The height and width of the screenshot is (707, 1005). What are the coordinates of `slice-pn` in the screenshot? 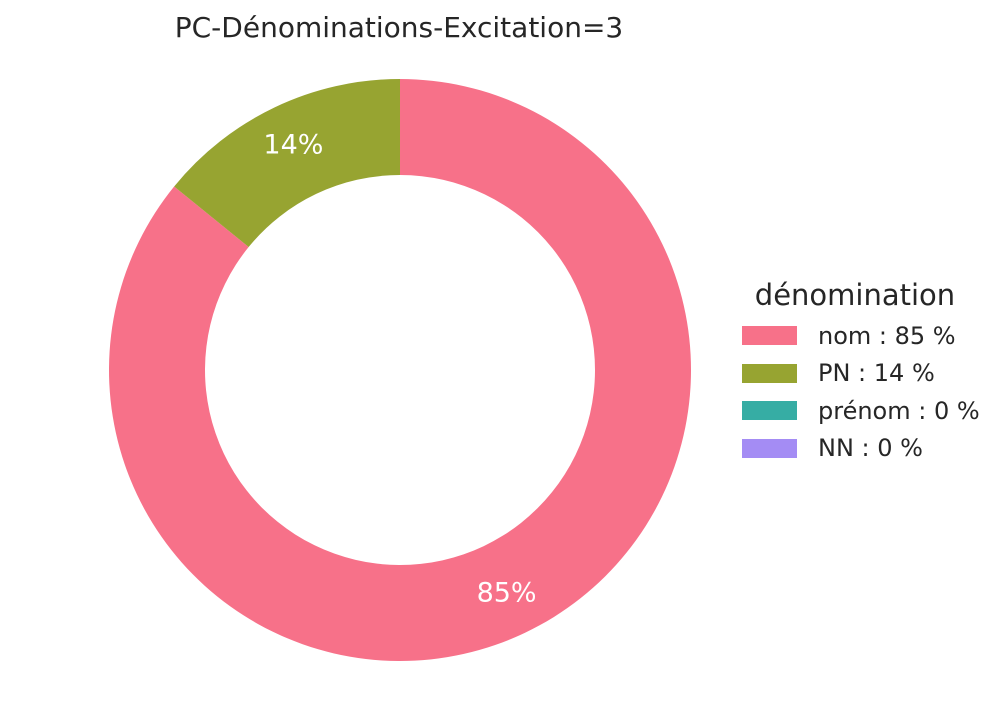 It's located at (287, 163).